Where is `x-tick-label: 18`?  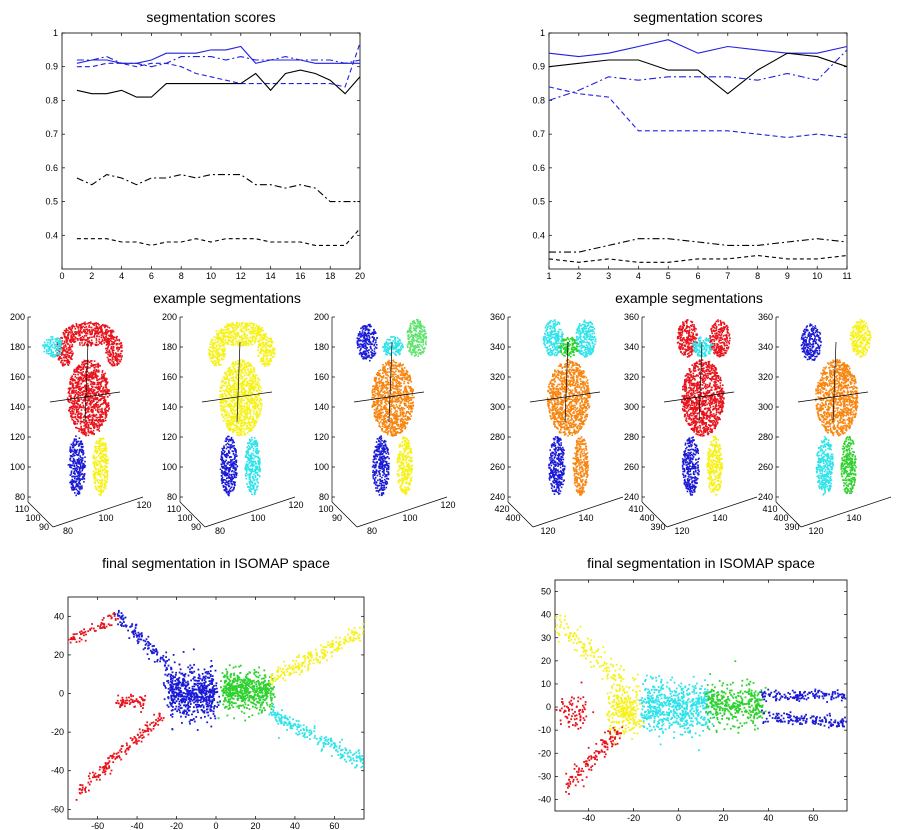 x-tick-label: 18 is located at coordinates (330, 276).